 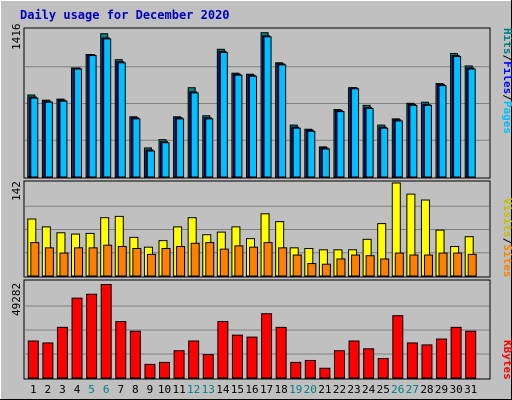 I want to click on x-tick-label: 25, so click(x=383, y=389).